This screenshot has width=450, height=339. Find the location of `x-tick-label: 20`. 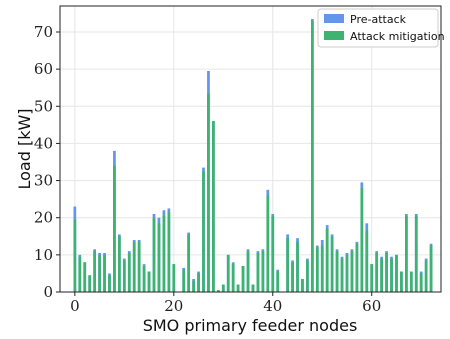

x-tick-label: 20 is located at coordinates (173, 306).